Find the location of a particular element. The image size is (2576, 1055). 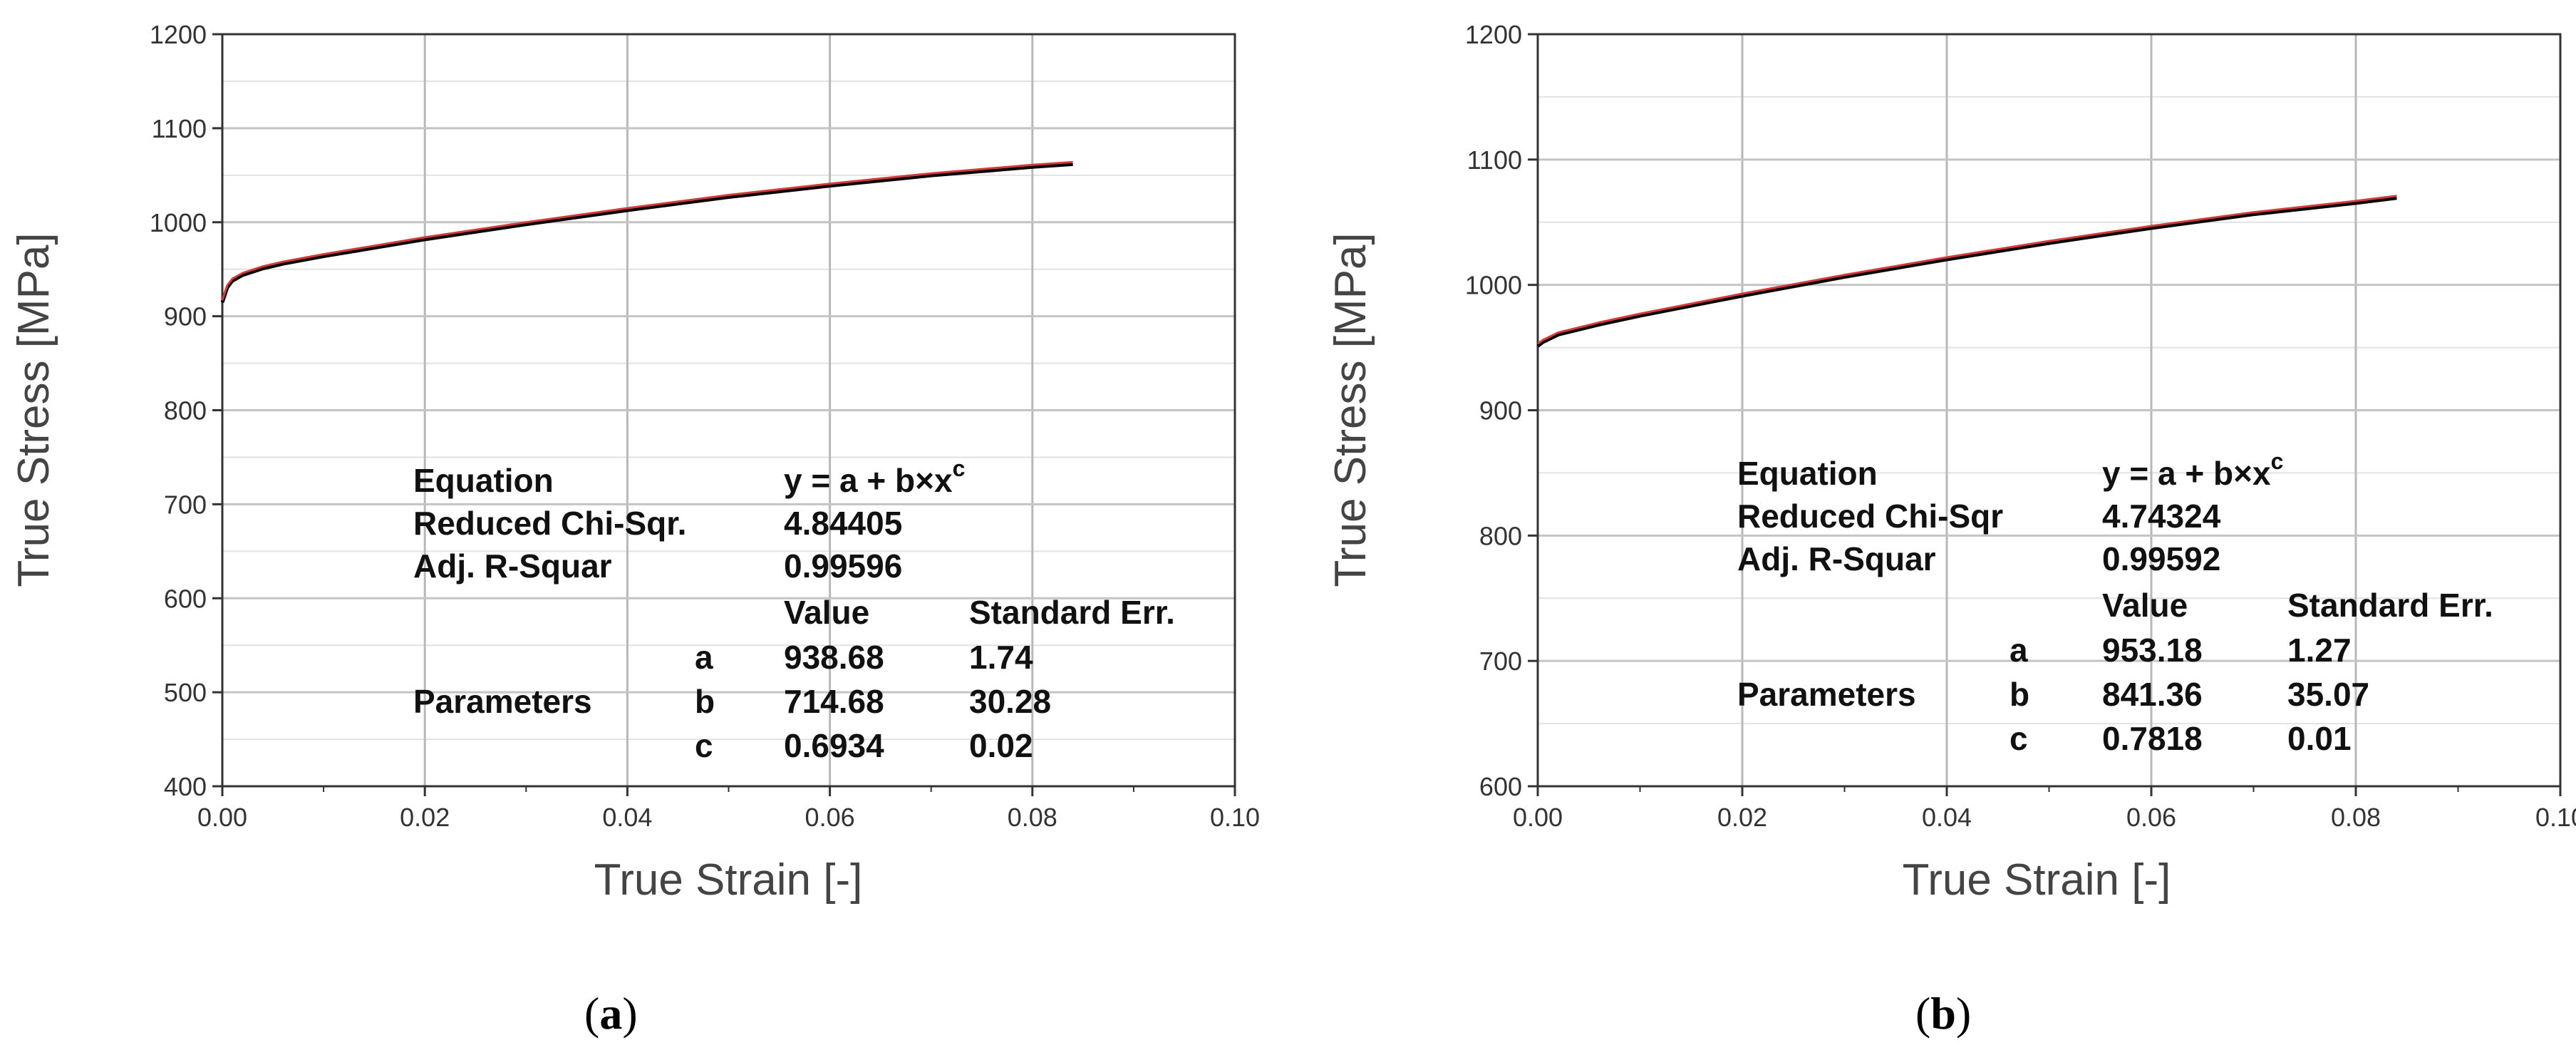

r2-value: 0.99592 is located at coordinates (2161, 558).